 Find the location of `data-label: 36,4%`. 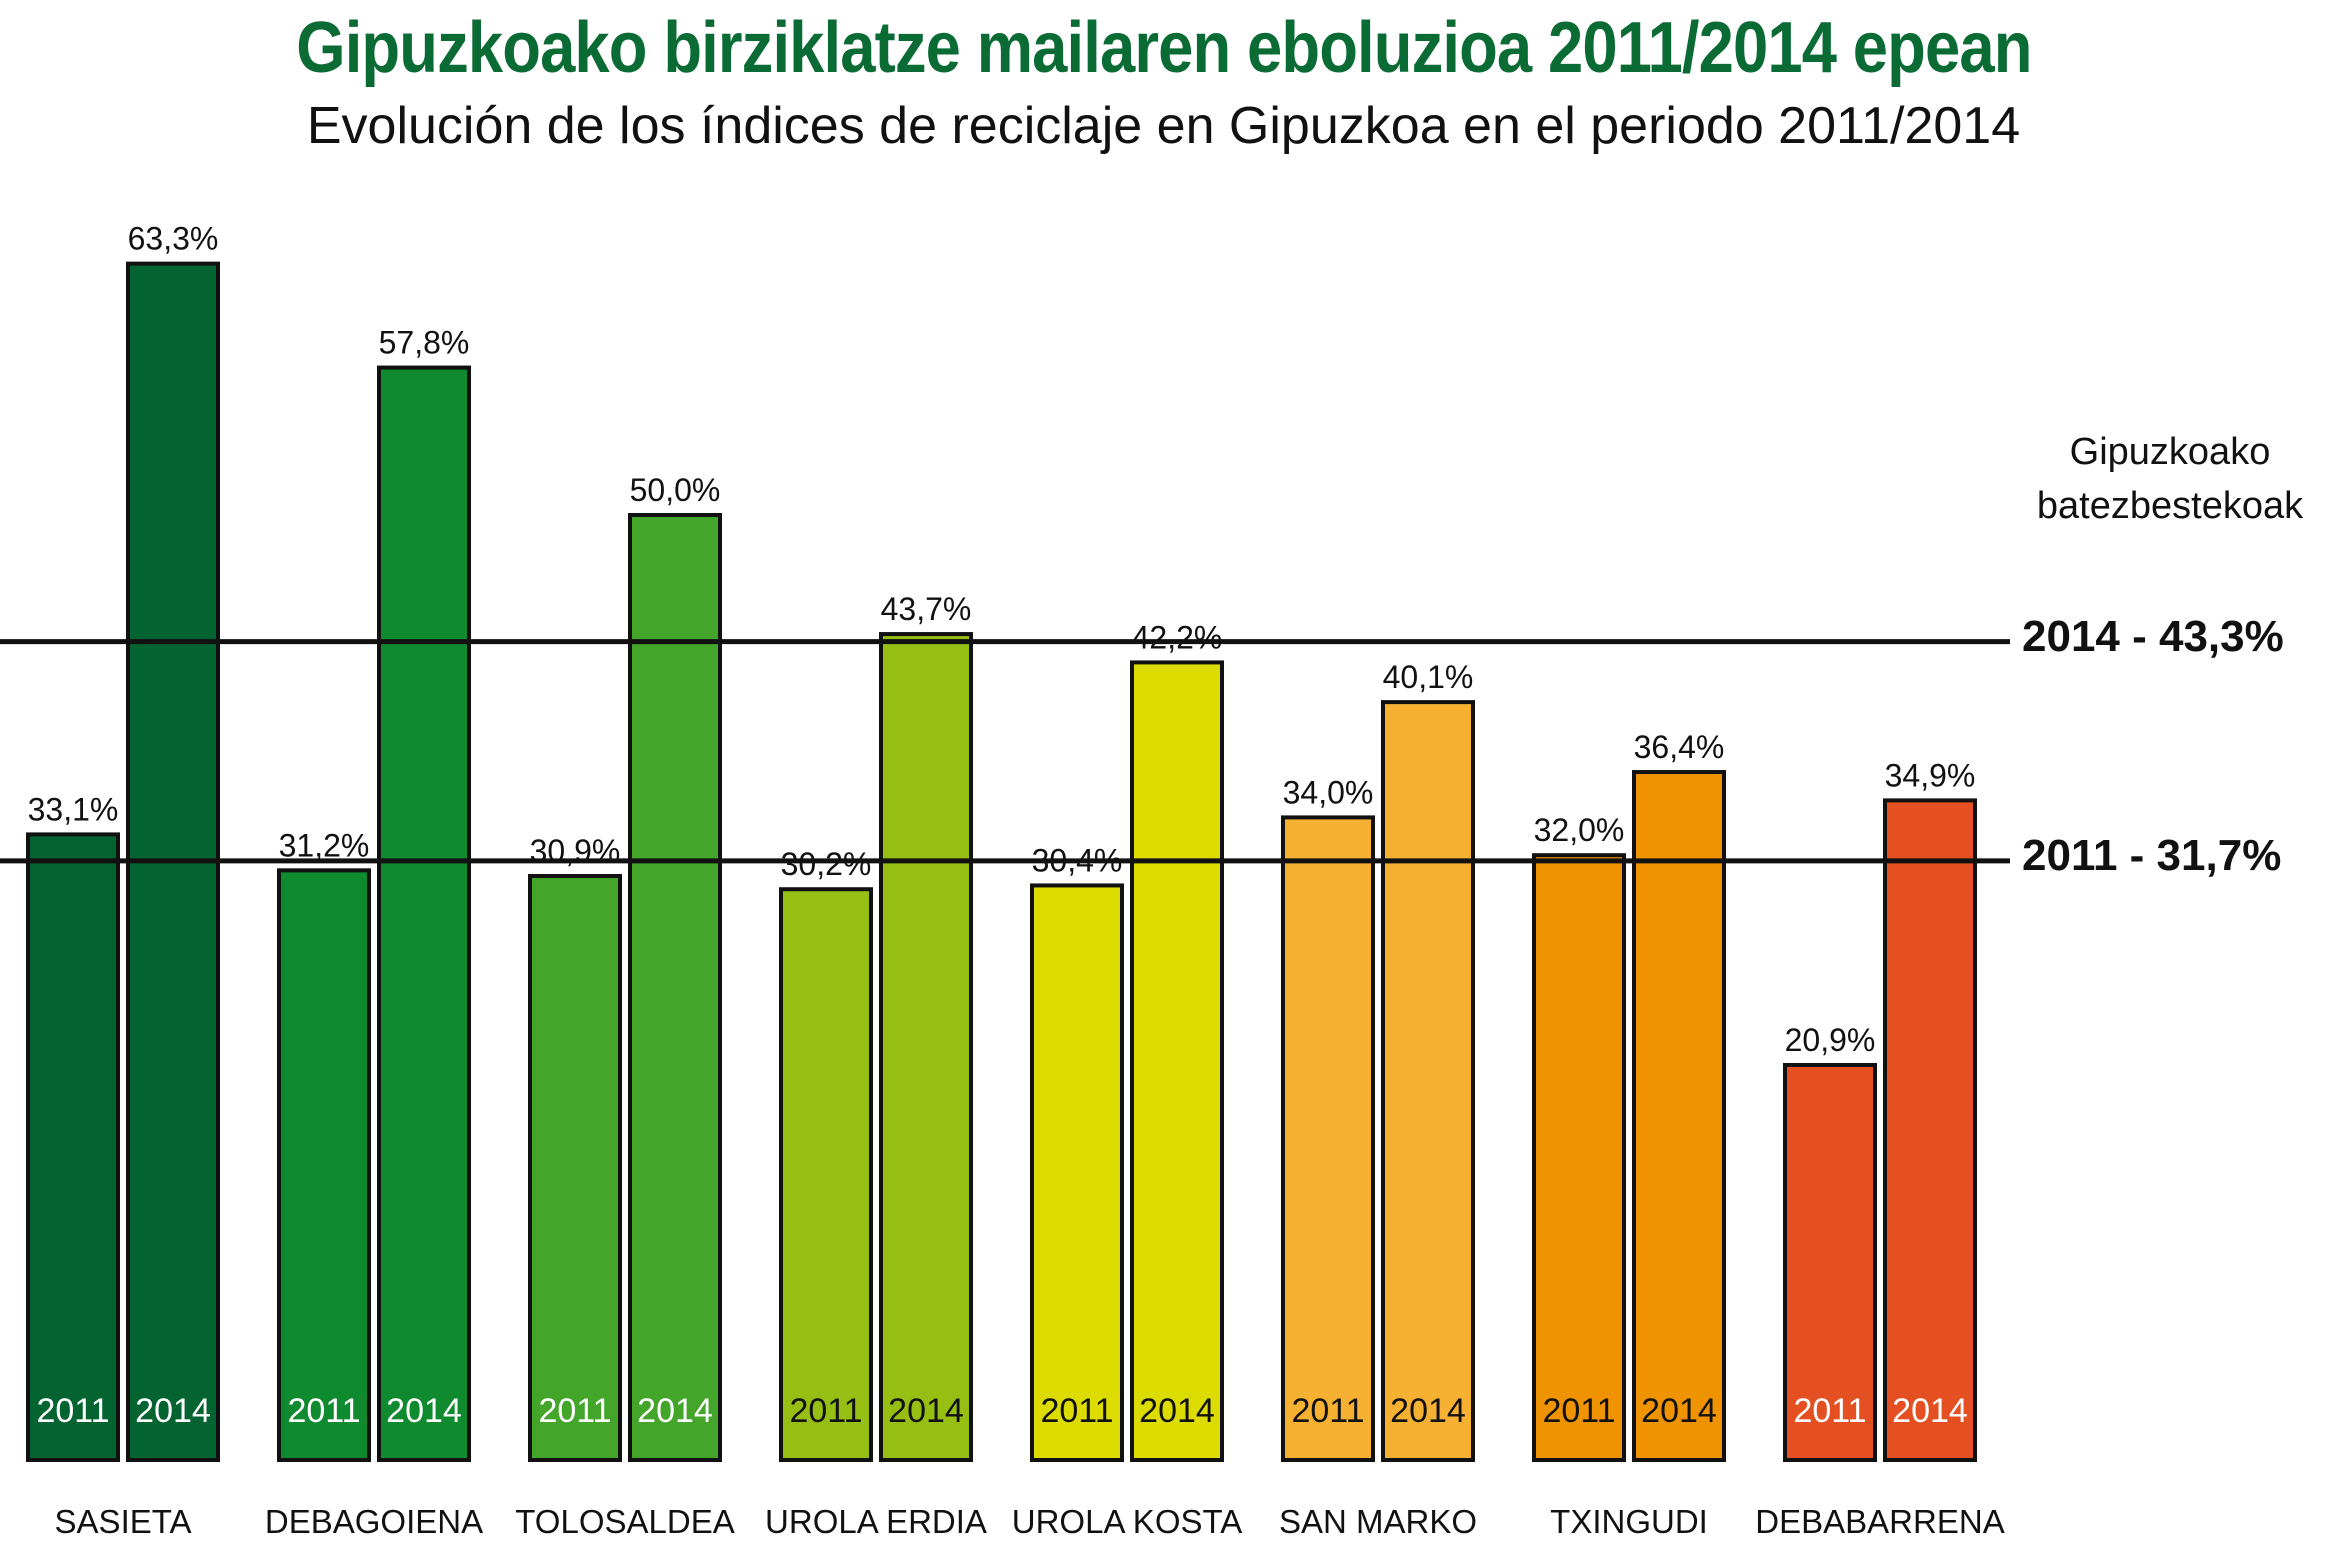

data-label: 36,4% is located at coordinates (1679, 747).